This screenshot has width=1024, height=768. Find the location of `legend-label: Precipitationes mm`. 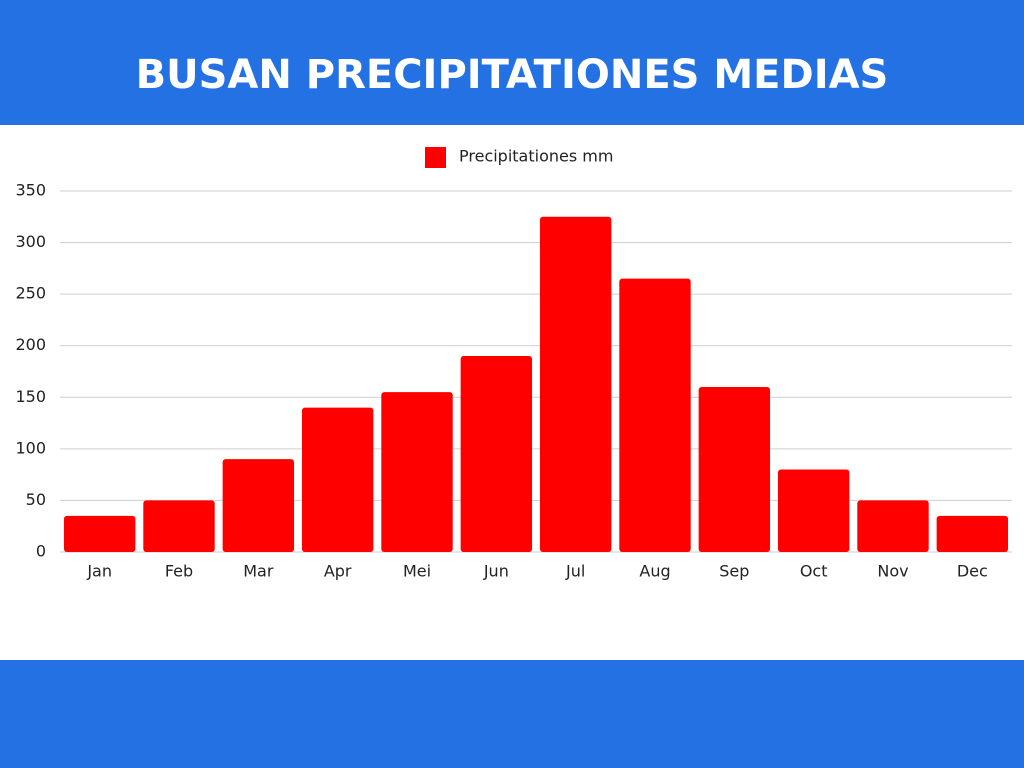

legend-label: Precipitationes mm is located at coordinates (536, 156).